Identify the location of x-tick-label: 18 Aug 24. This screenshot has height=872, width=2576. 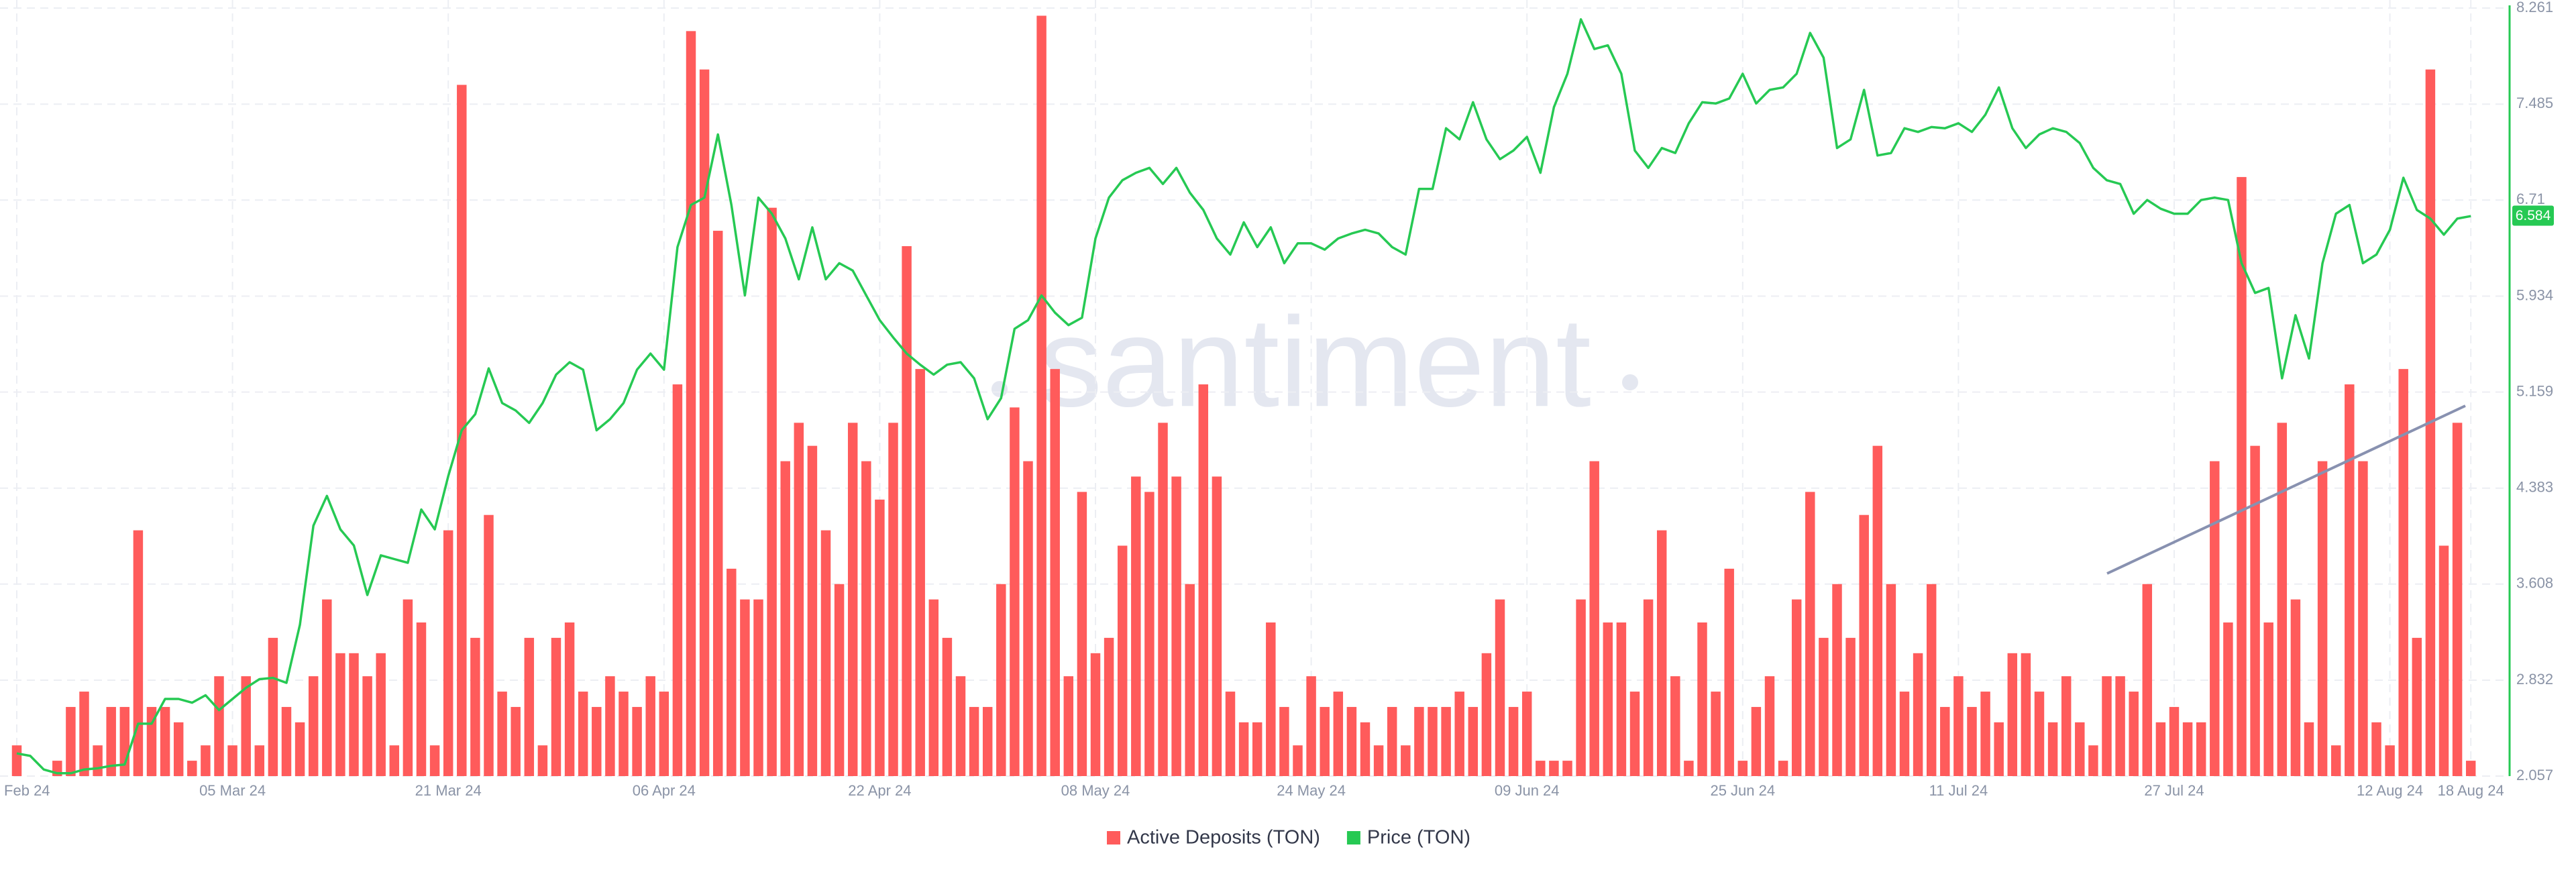
(2471, 790).